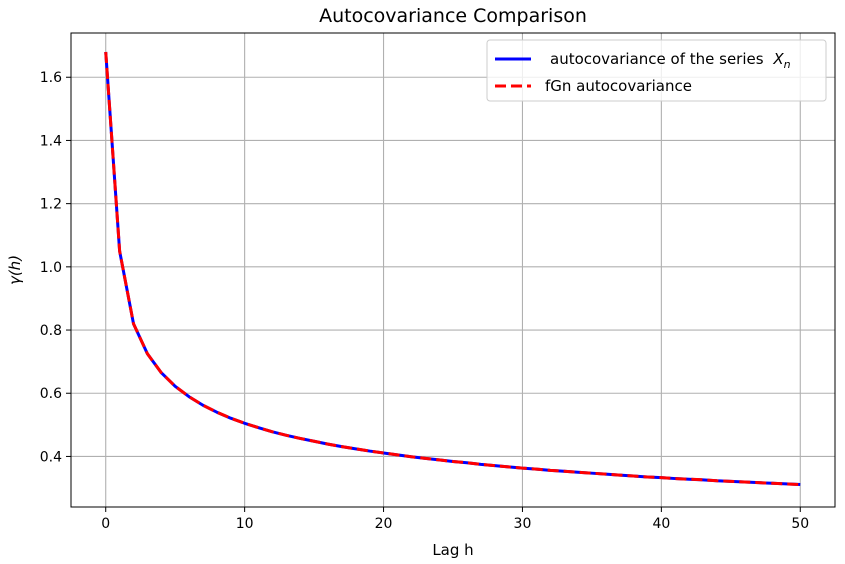 The width and height of the screenshot is (845, 564). Describe the element at coordinates (523, 524) in the screenshot. I see `x-tick-label: 30` at that location.